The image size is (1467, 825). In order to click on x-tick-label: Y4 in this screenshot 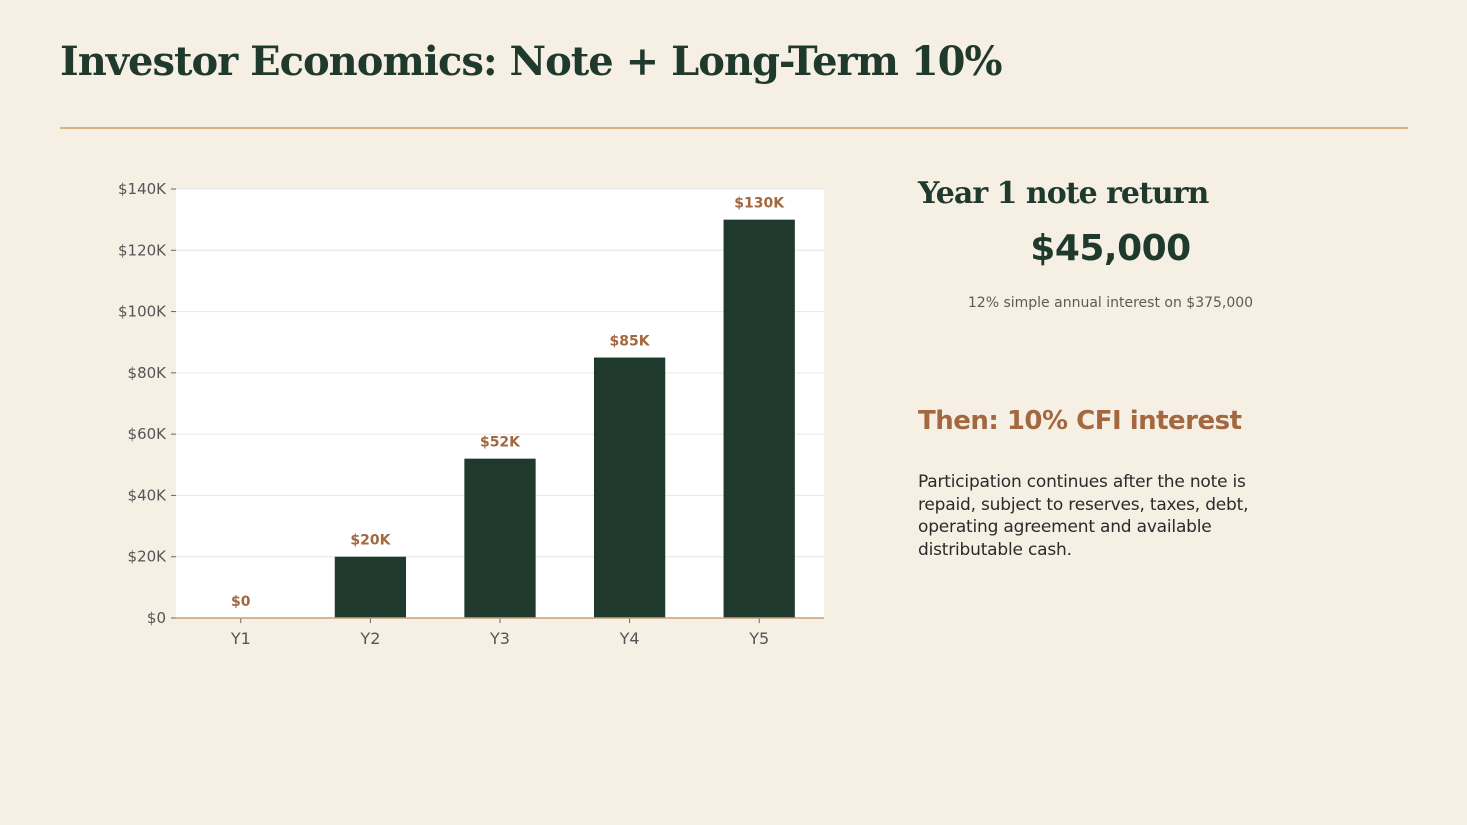, I will do `click(629, 638)`.